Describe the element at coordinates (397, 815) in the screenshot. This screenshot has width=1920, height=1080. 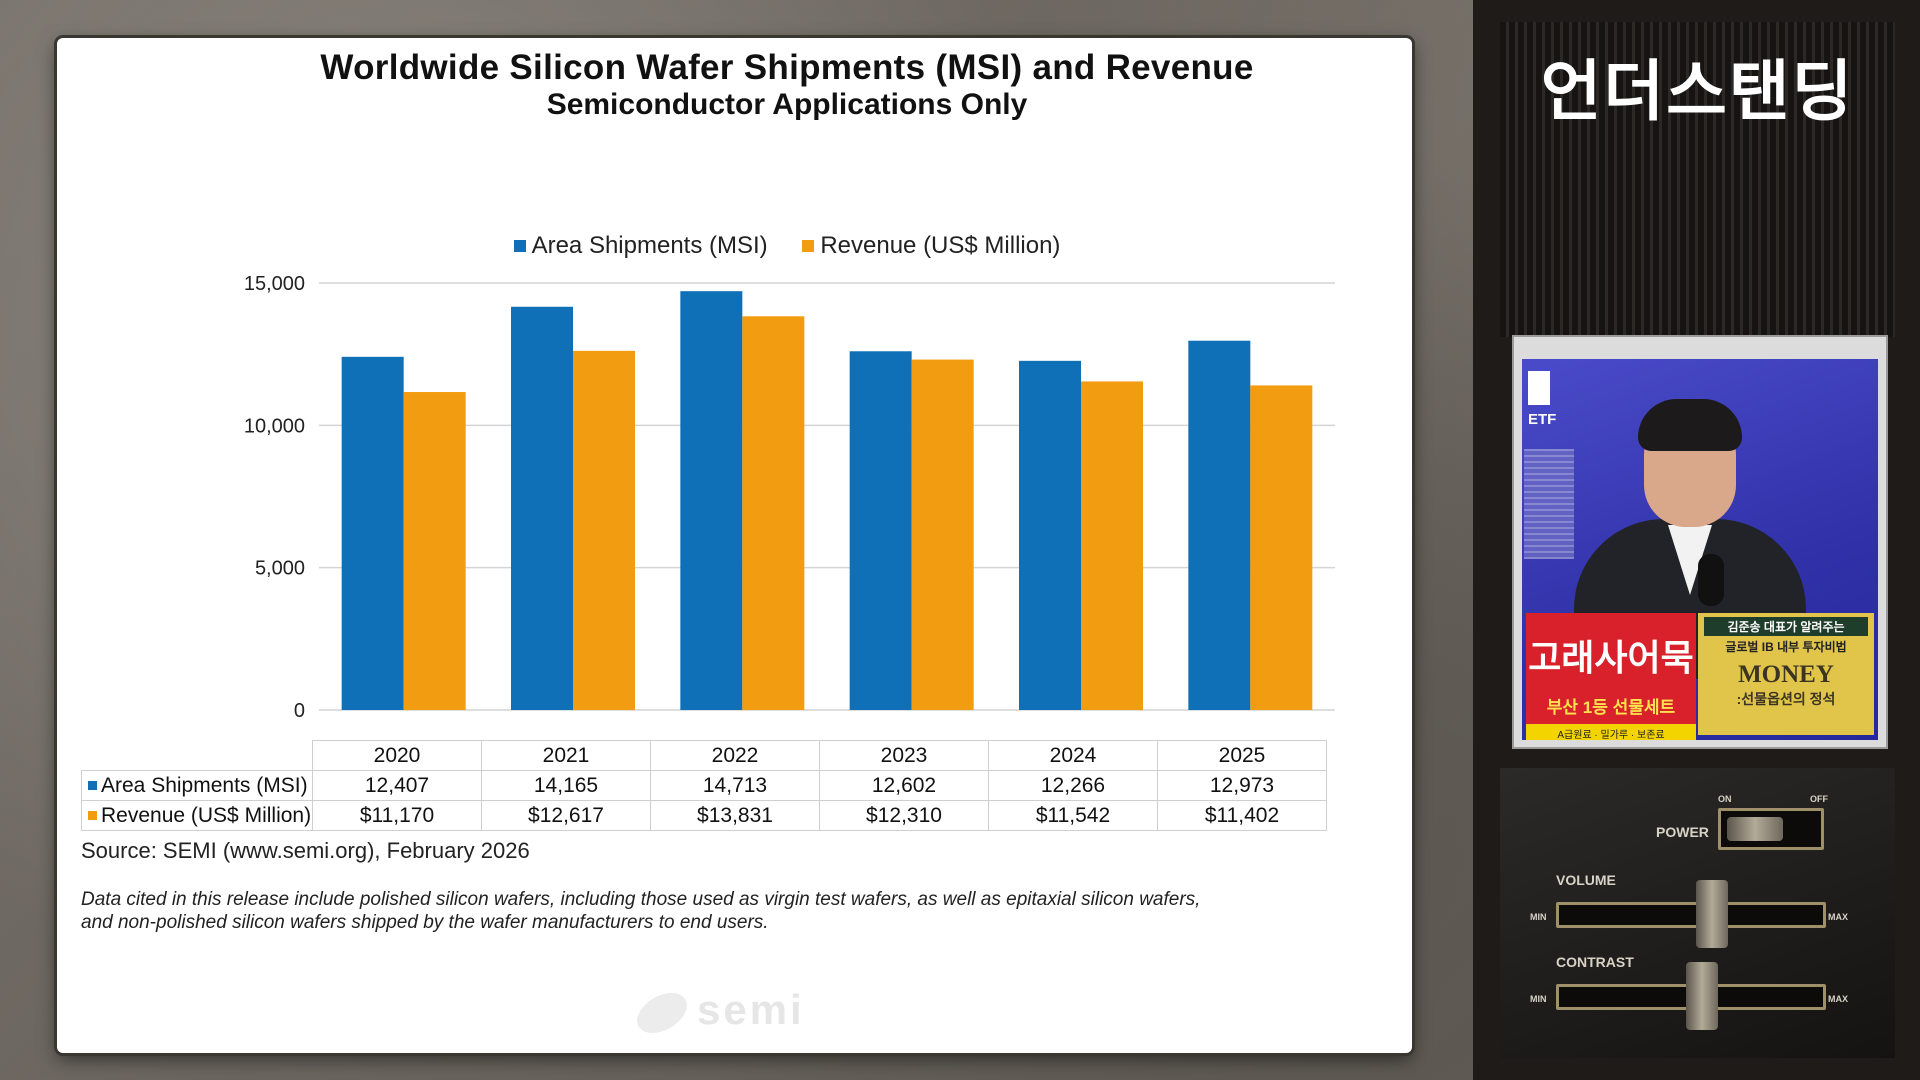
I see `table-cell: $11,170` at that location.